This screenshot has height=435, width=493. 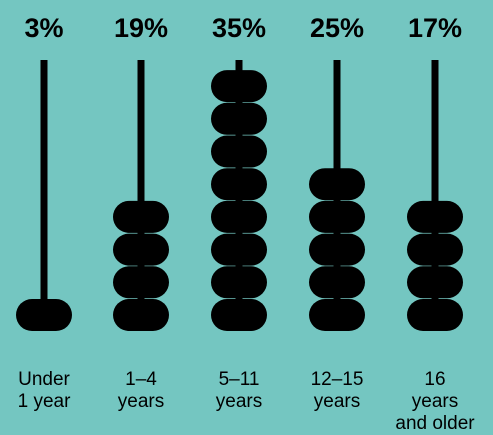 I want to click on category-label-line: 1 year, so click(x=44, y=401).